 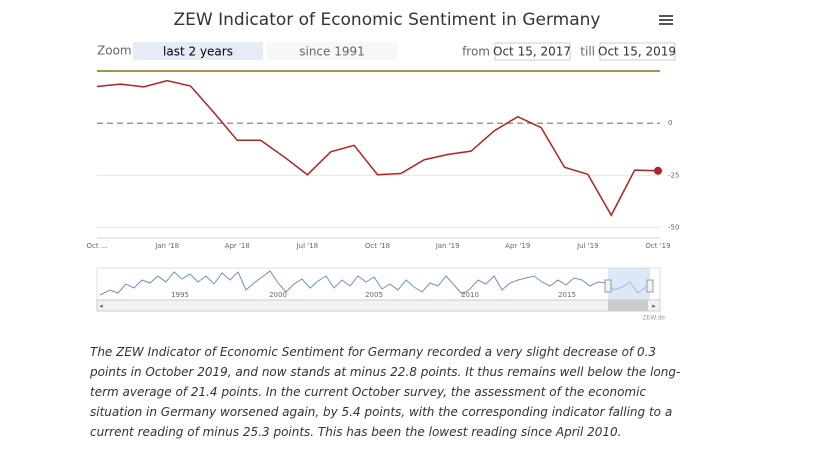 What do you see at coordinates (657, 246) in the screenshot?
I see `x-tick-label: Oct '19` at bounding box center [657, 246].